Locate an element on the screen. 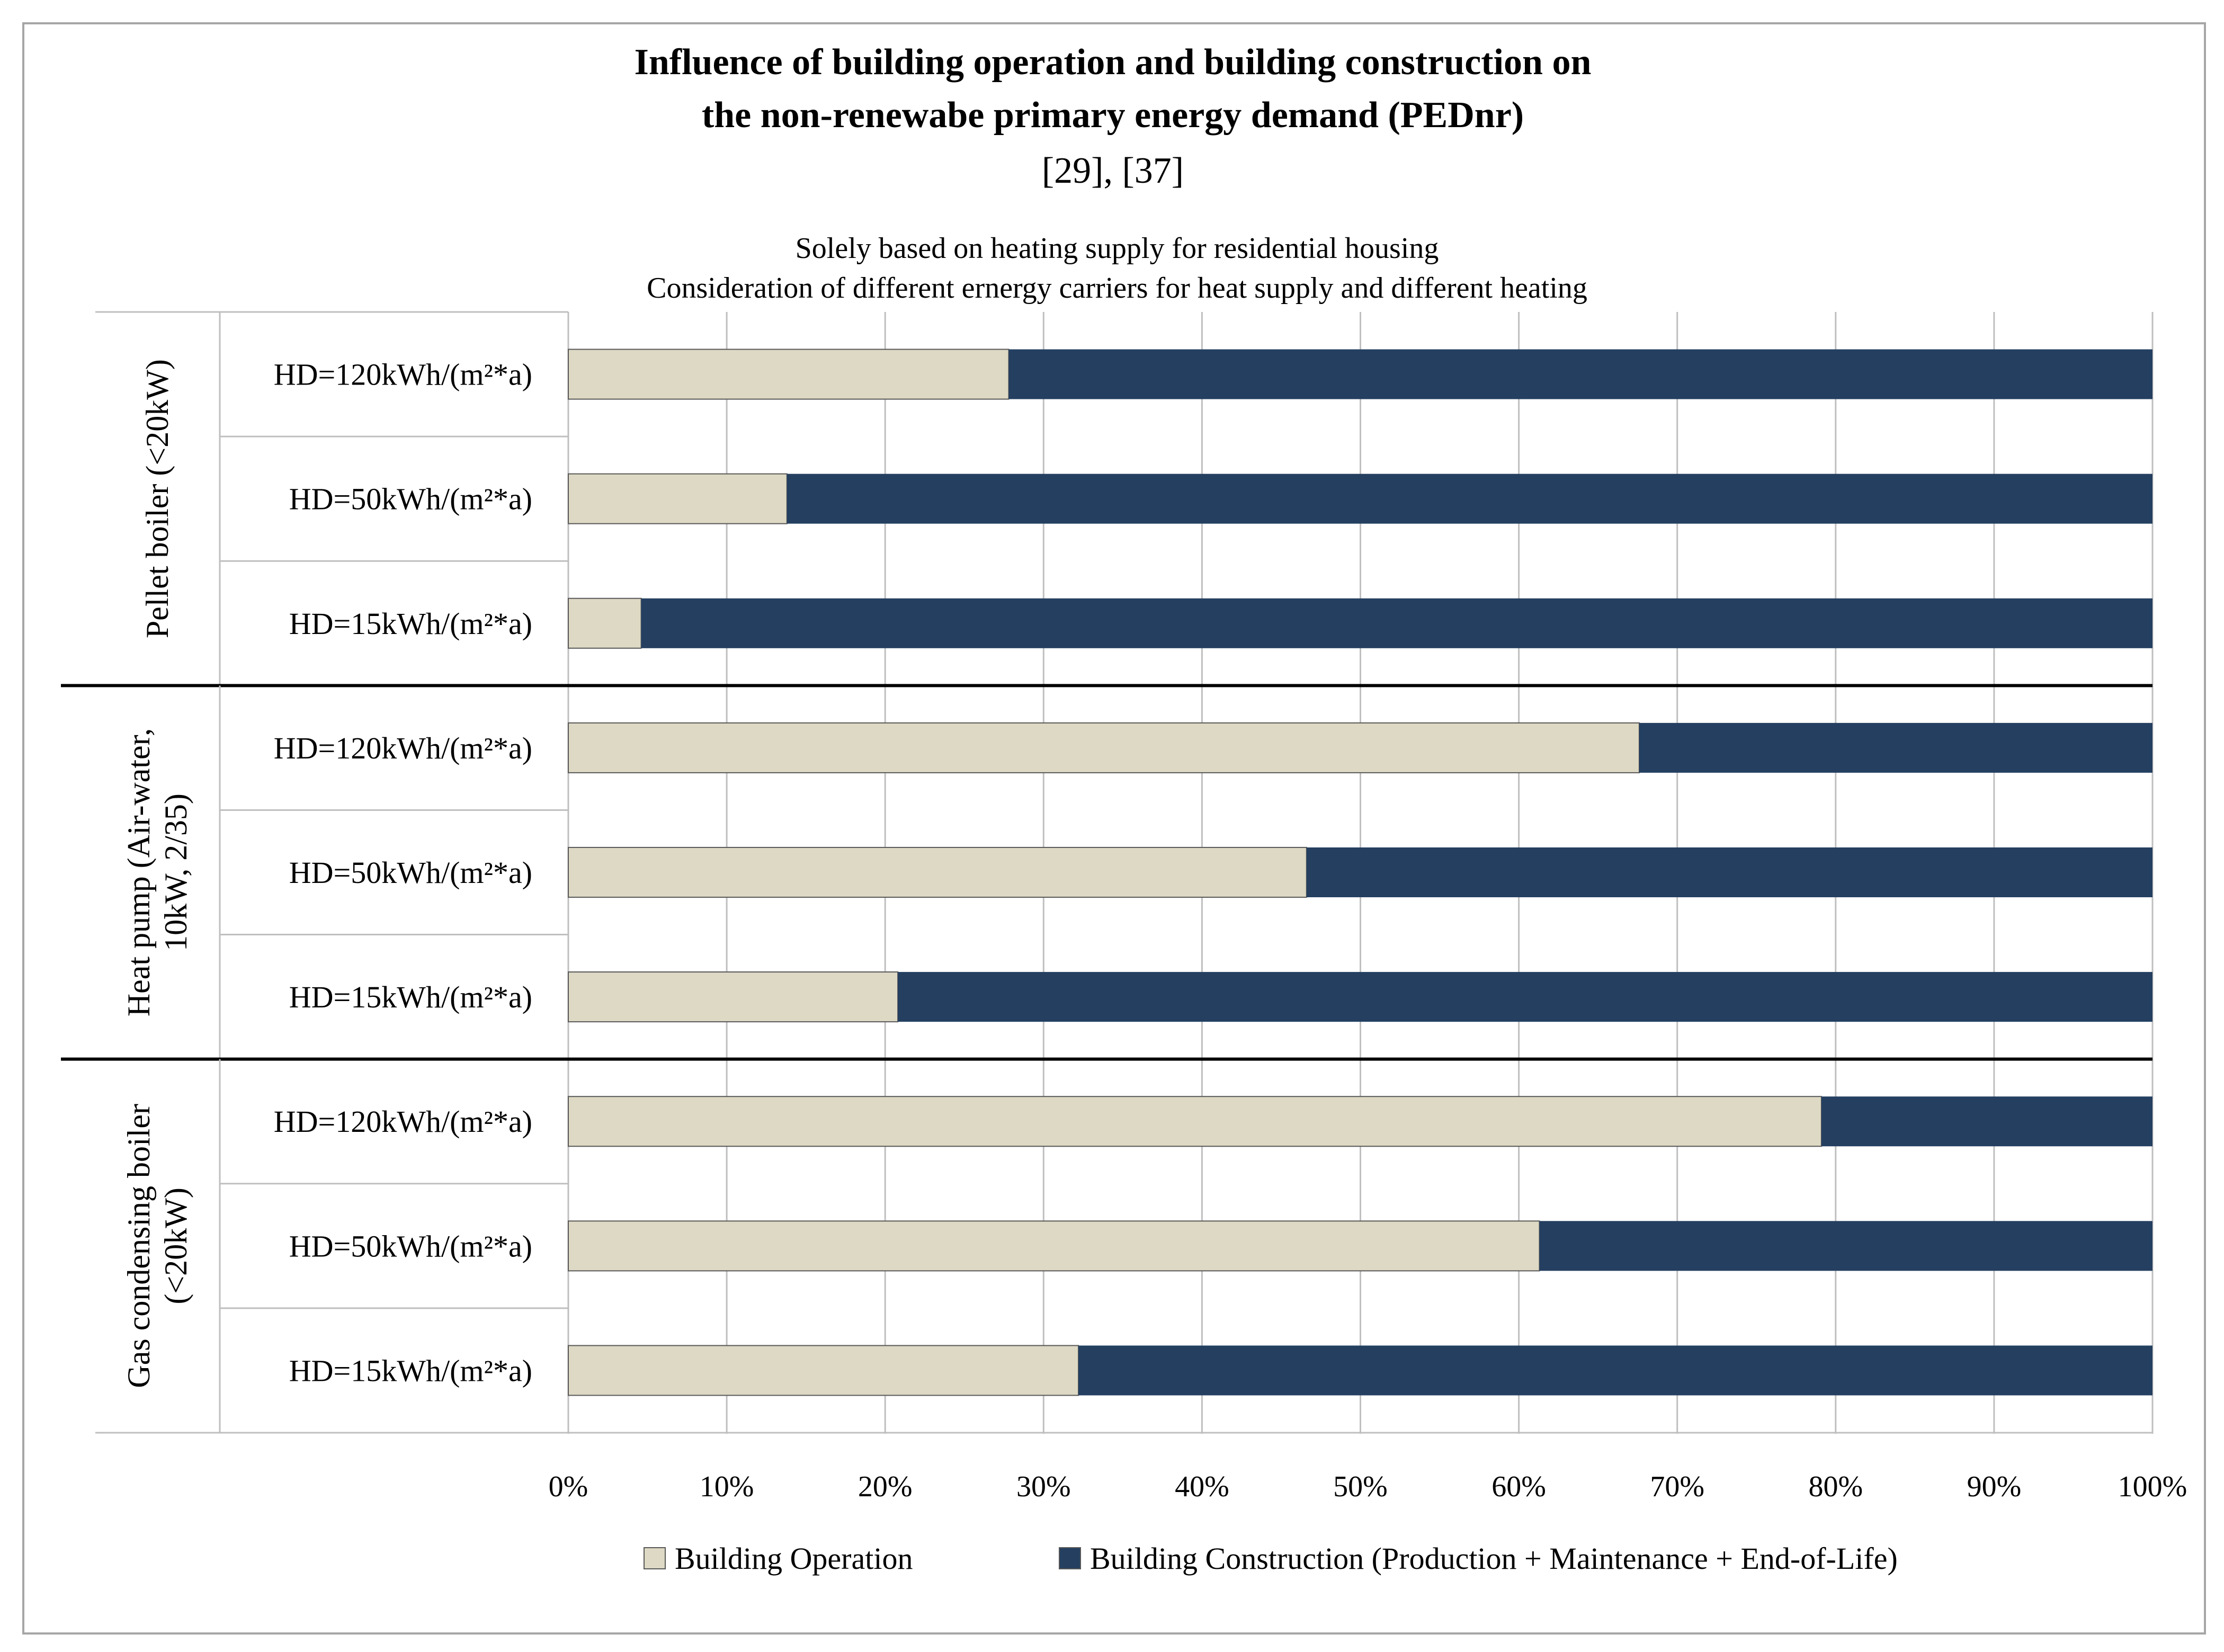  group-label: Gas condensing boiler is located at coordinates (138, 1246).